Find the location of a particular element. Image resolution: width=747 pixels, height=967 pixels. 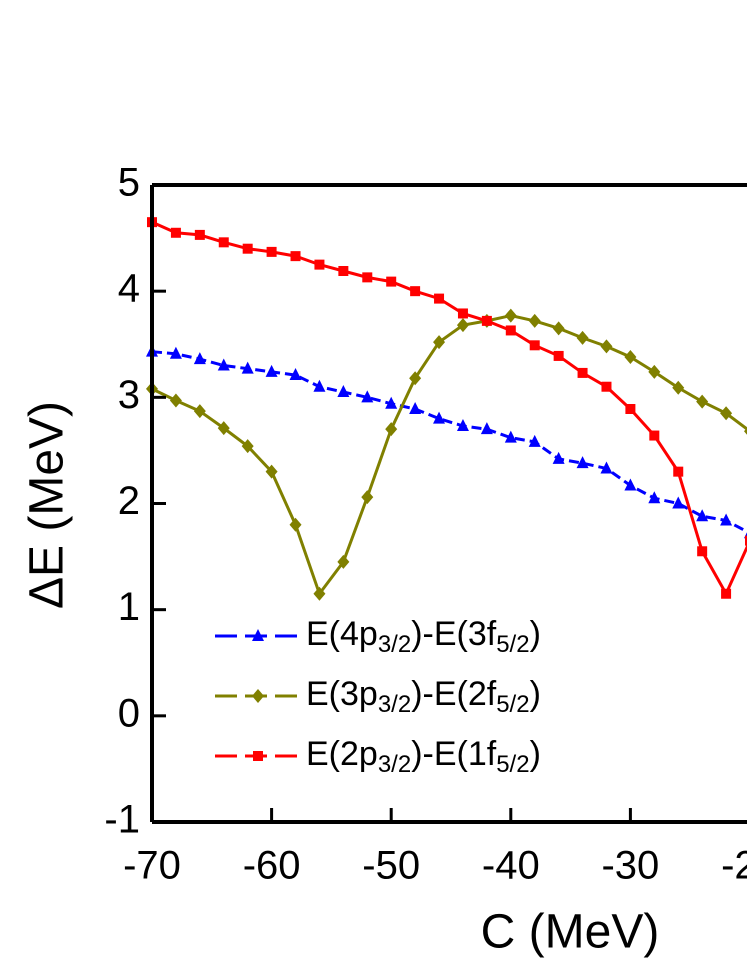

x-tick-label: -40 is located at coordinates (511, 866).